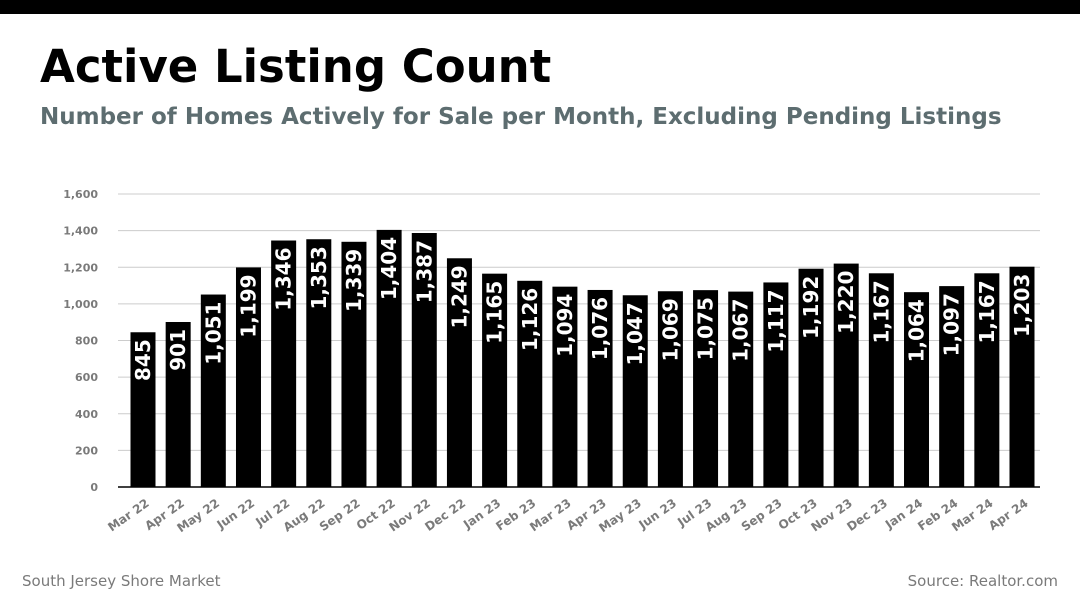 This screenshot has width=1080, height=607. I want to click on bar-value-label: 1,067, so click(741, 330).